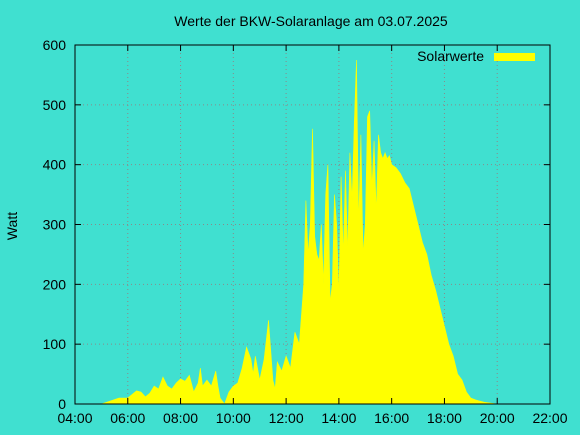 The height and width of the screenshot is (435, 580). Describe the element at coordinates (55, 284) in the screenshot. I see `y-tick-label: 200` at that location.